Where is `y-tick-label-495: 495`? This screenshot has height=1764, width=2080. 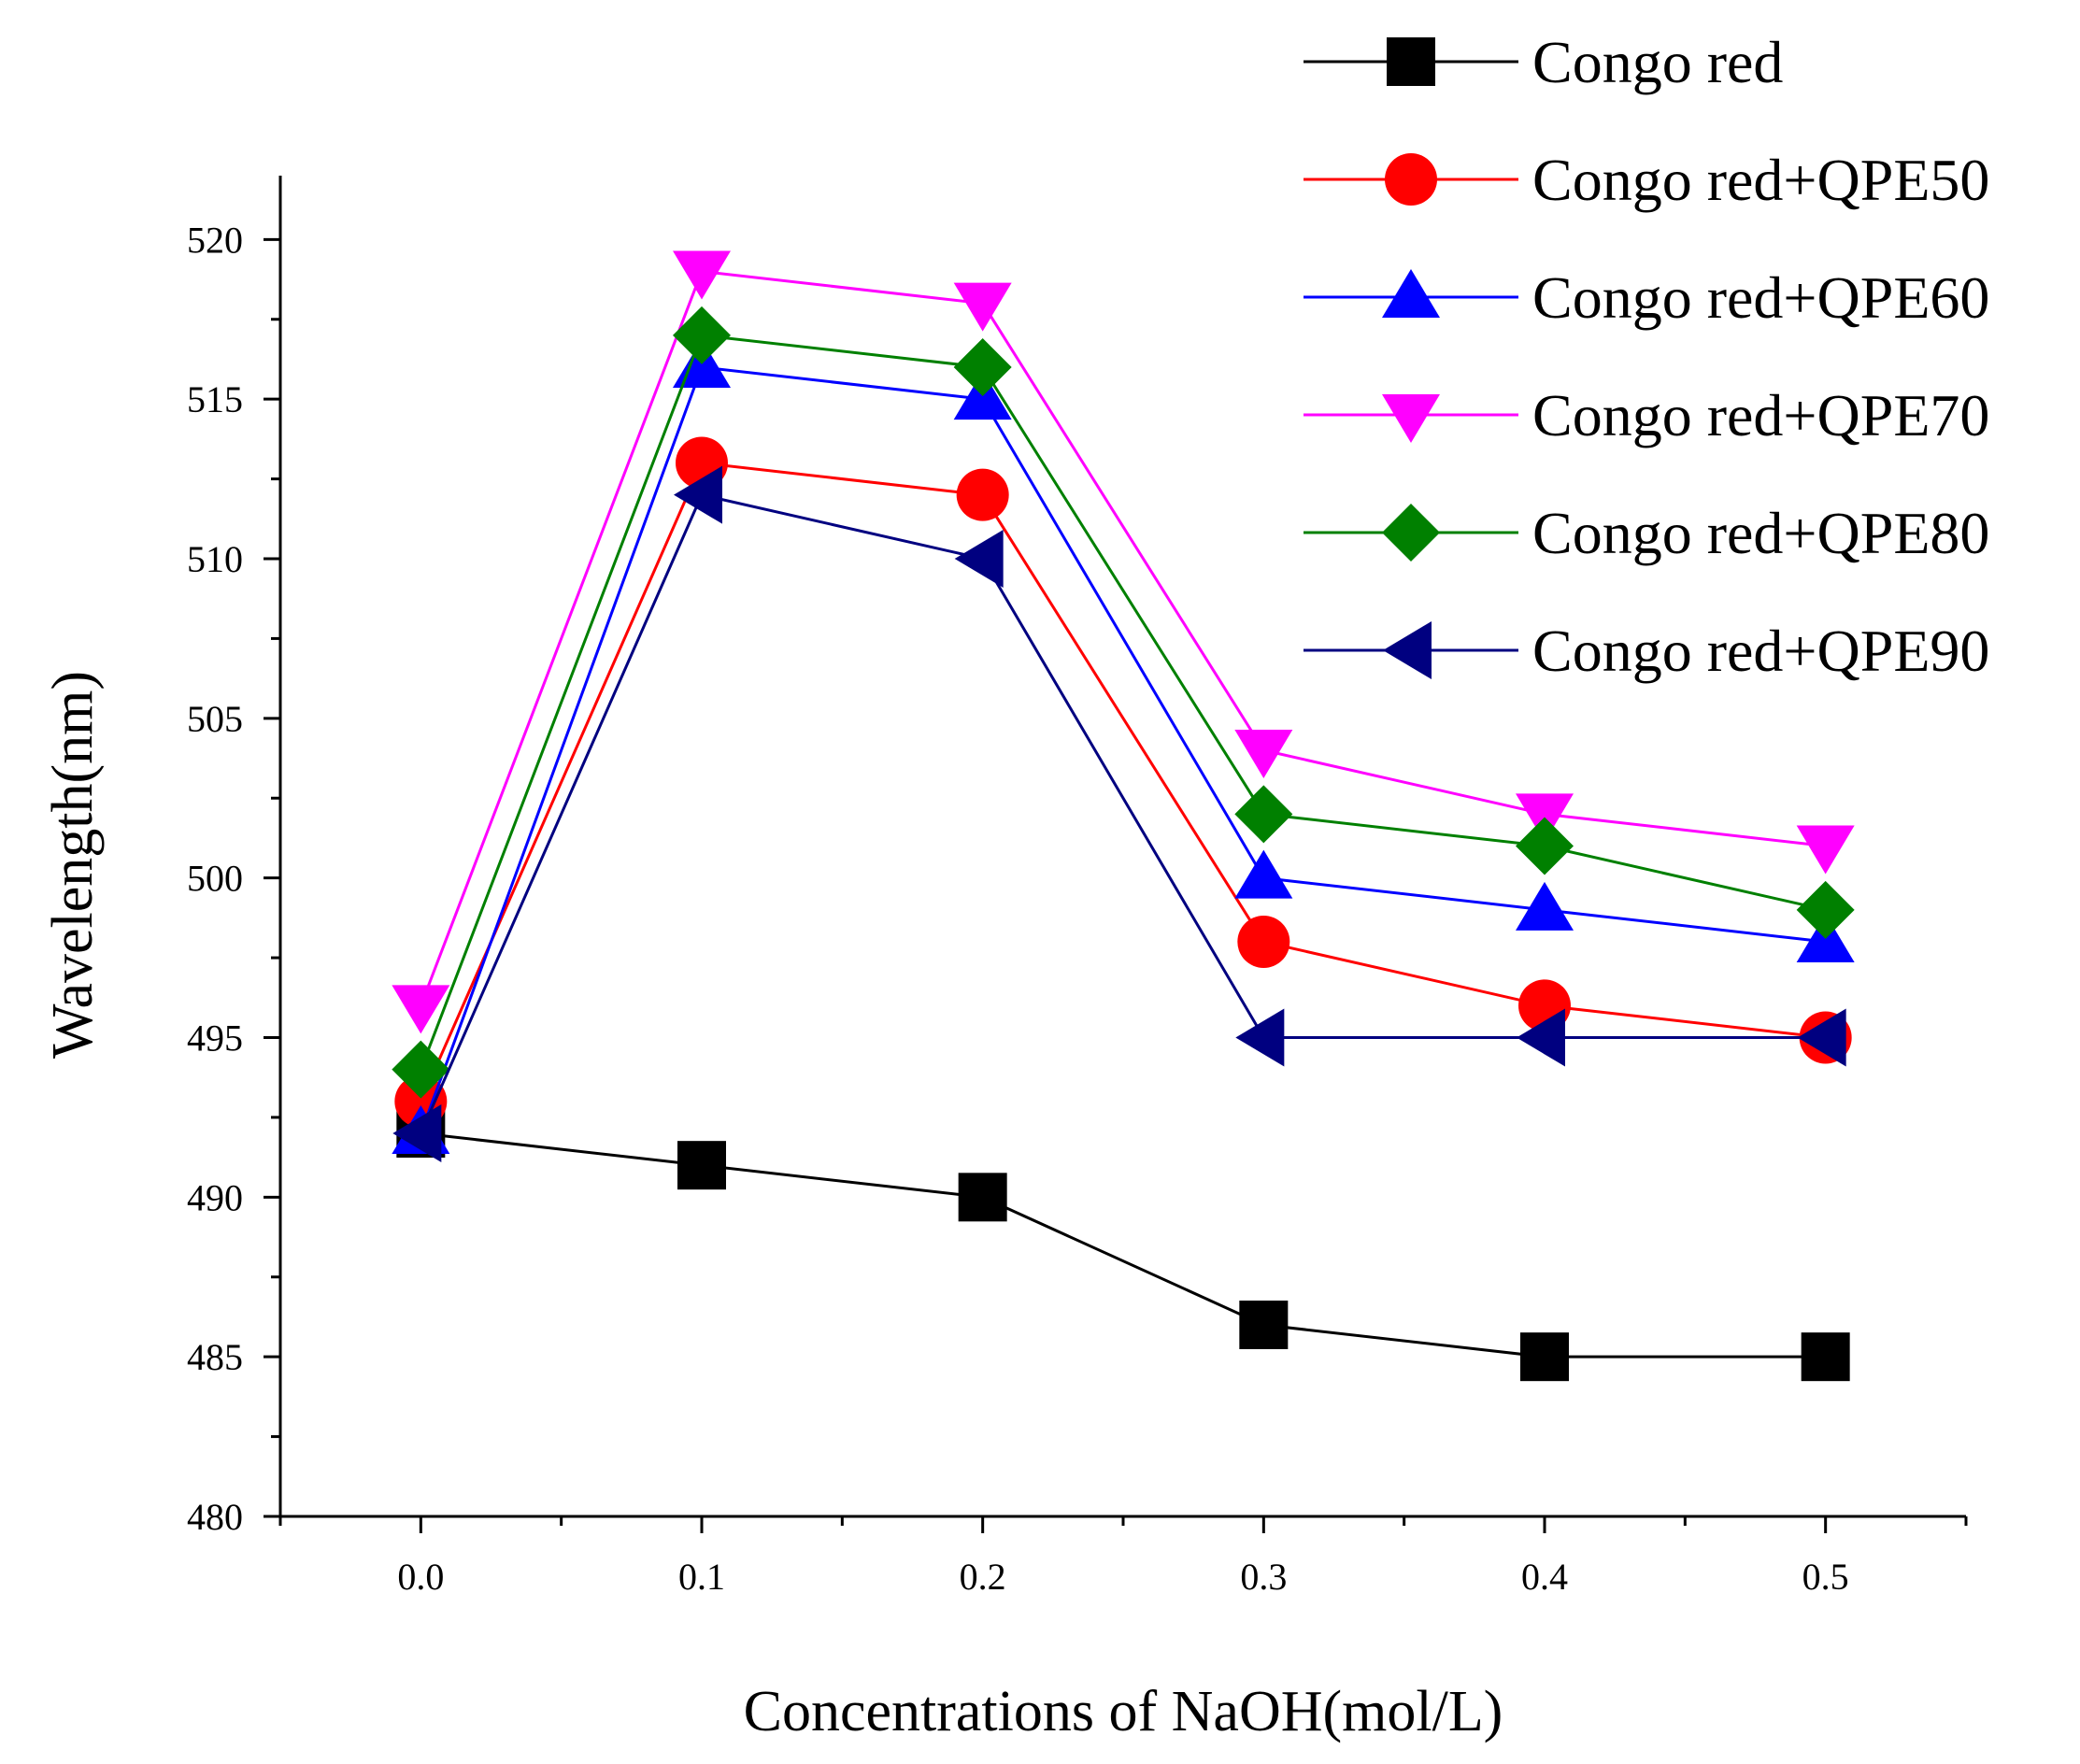
y-tick-label-495: 495 is located at coordinates (215, 1038).